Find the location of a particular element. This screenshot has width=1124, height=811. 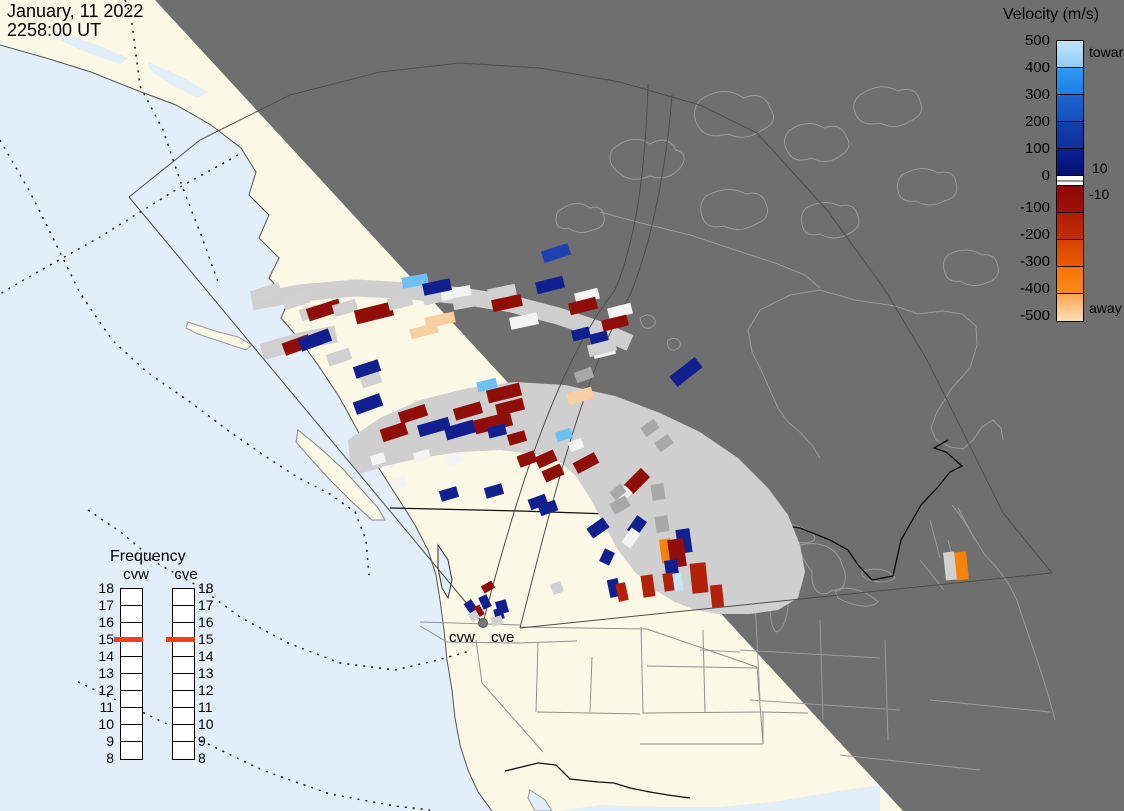

away-label: away is located at coordinates (1105, 308).